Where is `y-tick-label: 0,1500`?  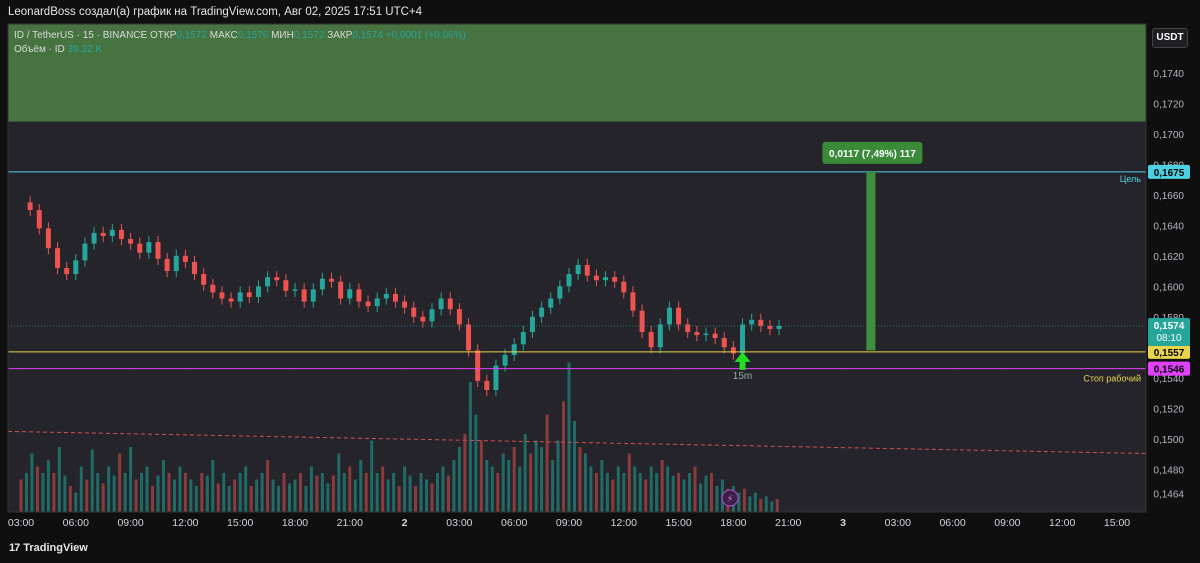
y-tick-label: 0,1500 is located at coordinates (1168, 440).